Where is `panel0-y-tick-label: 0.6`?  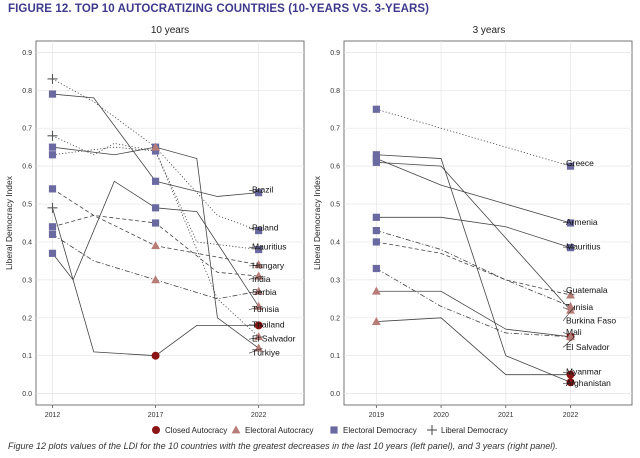
panel0-y-tick-label: 0.6 is located at coordinates (27, 167).